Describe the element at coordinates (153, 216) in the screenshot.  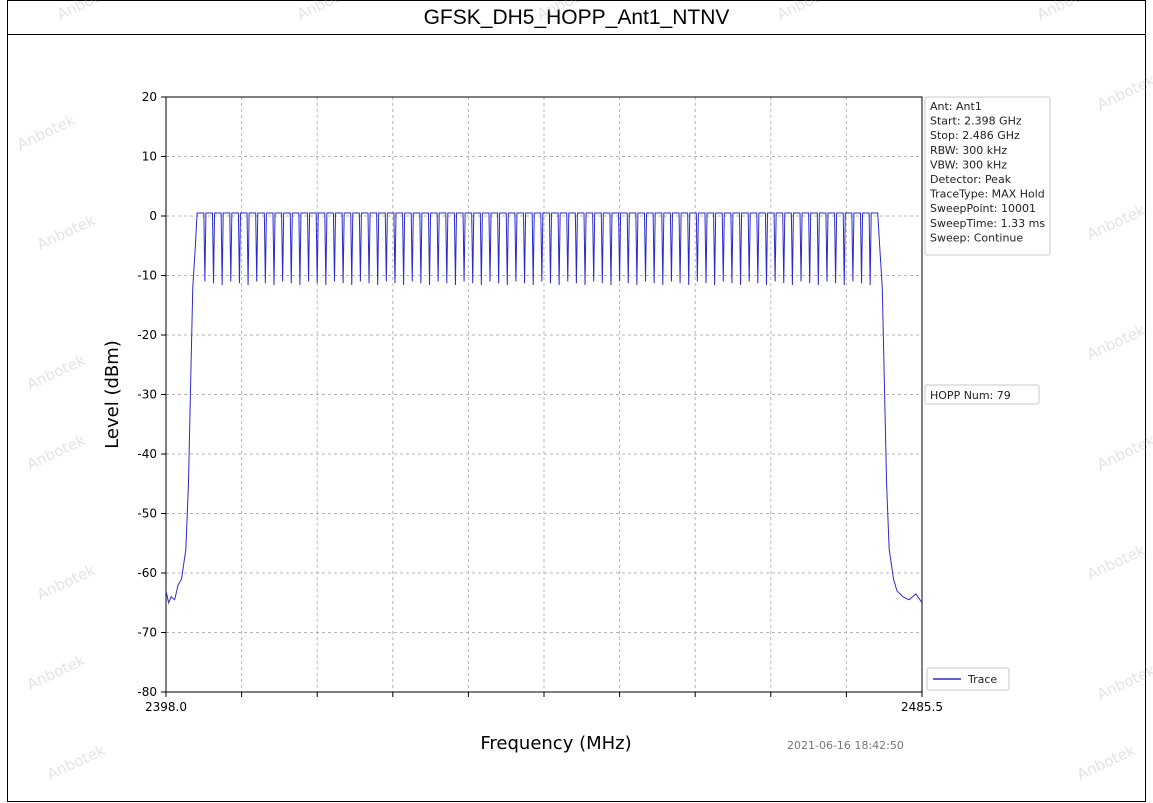
I see `y-tick-label-2: 0` at that location.